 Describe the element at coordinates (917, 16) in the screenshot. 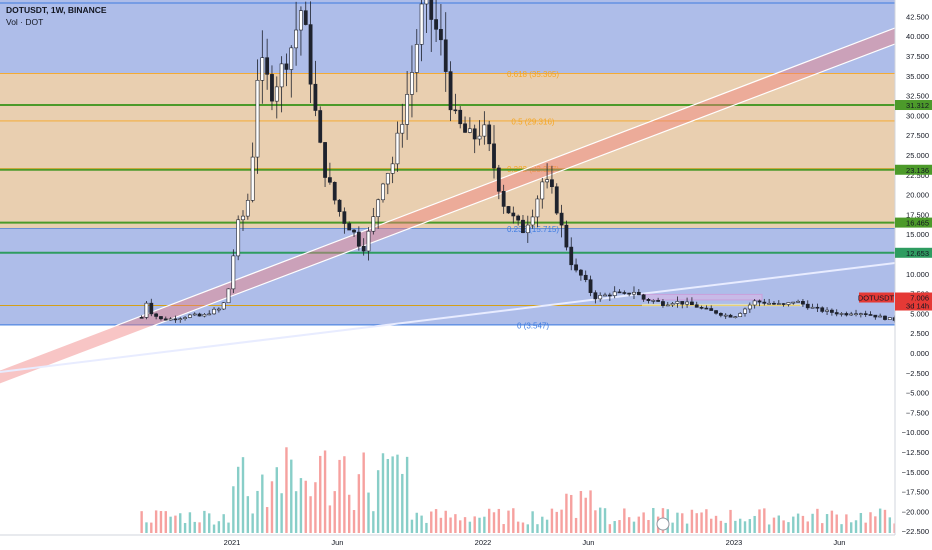

I see `price-tick-label: 42.500` at that location.